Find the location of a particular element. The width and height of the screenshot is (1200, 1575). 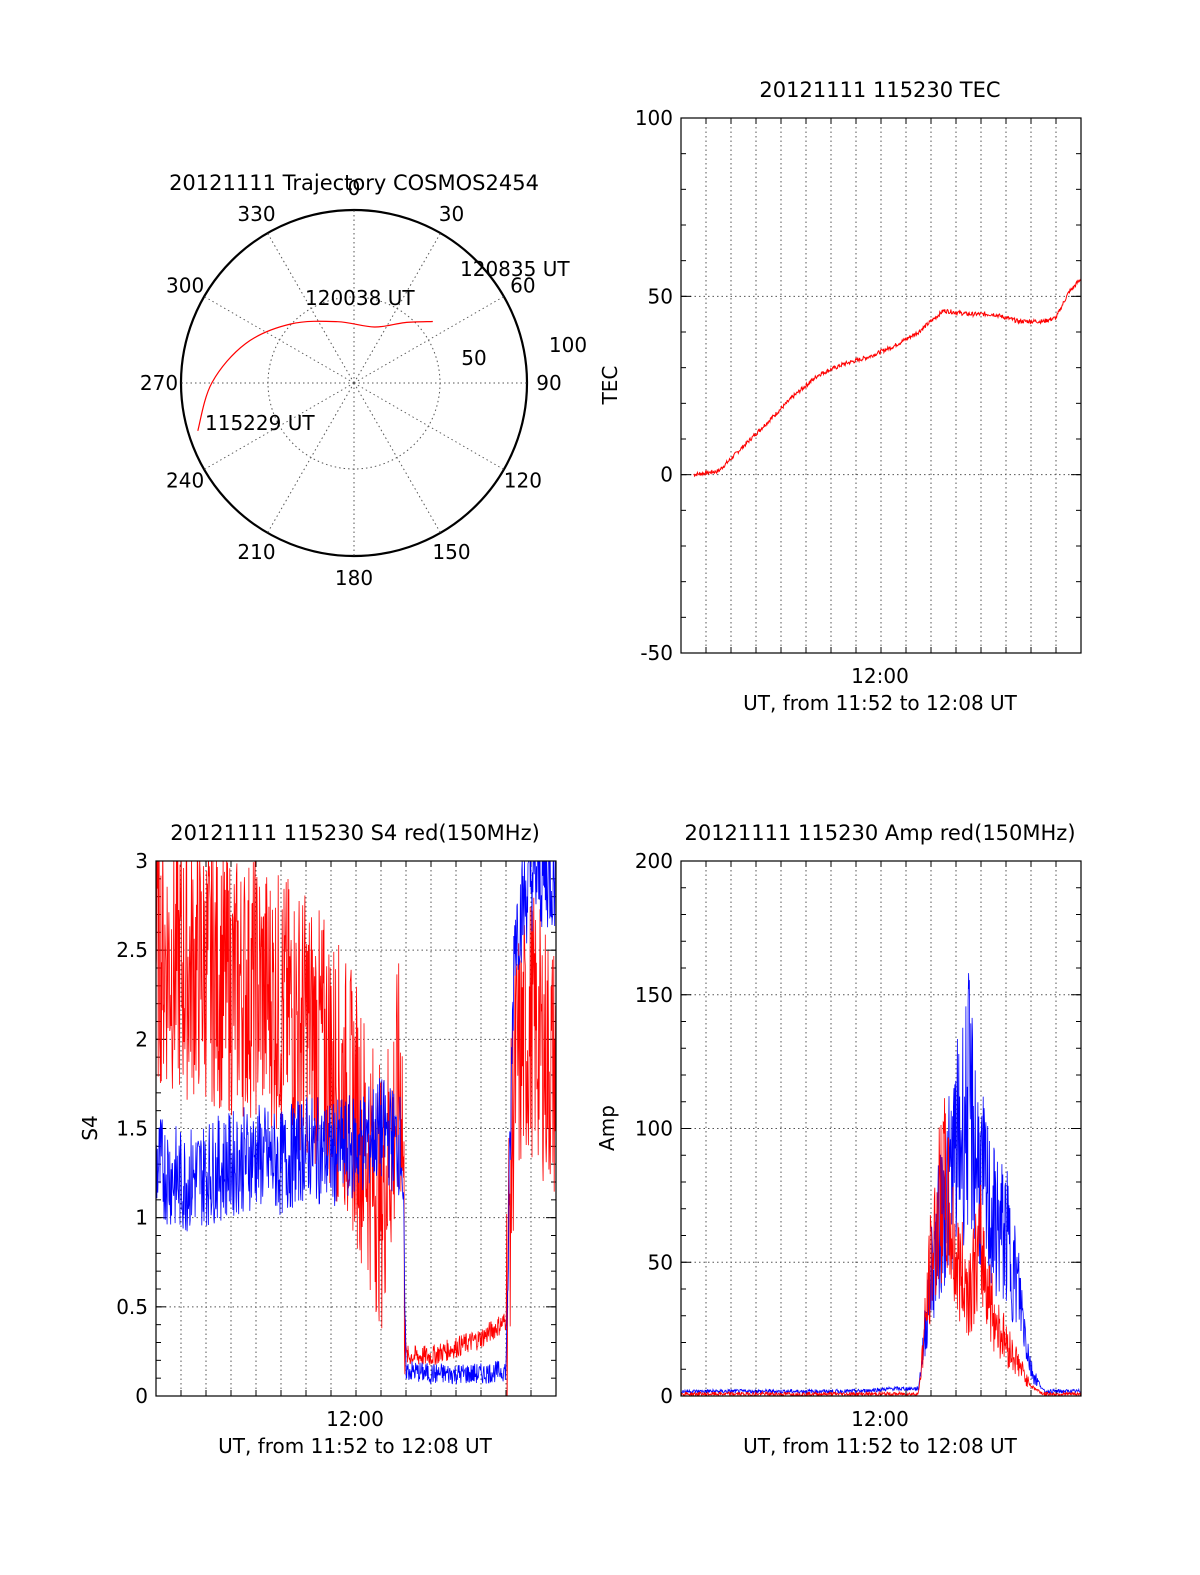

polar-angle-label: 90 is located at coordinates (548, 383).